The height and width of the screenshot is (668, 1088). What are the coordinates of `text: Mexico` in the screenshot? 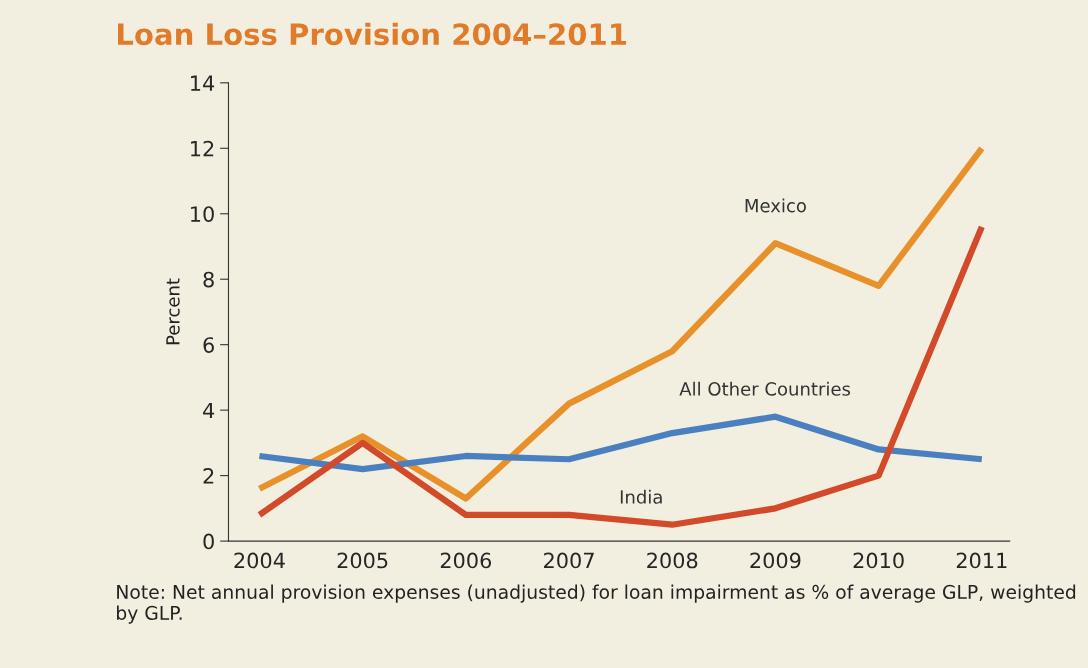 It's located at (775, 205).